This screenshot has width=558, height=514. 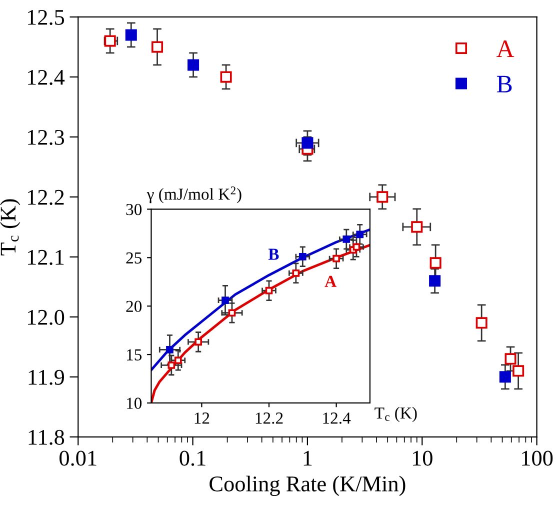 What do you see at coordinates (134, 258) in the screenshot?
I see `y-tick-label: 25` at bounding box center [134, 258].